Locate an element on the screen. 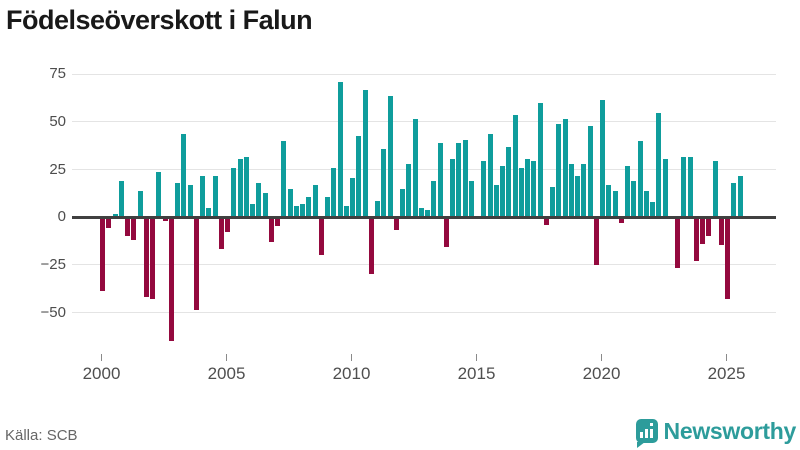 The height and width of the screenshot is (450, 800). bar-q79 is located at coordinates (596, 241).